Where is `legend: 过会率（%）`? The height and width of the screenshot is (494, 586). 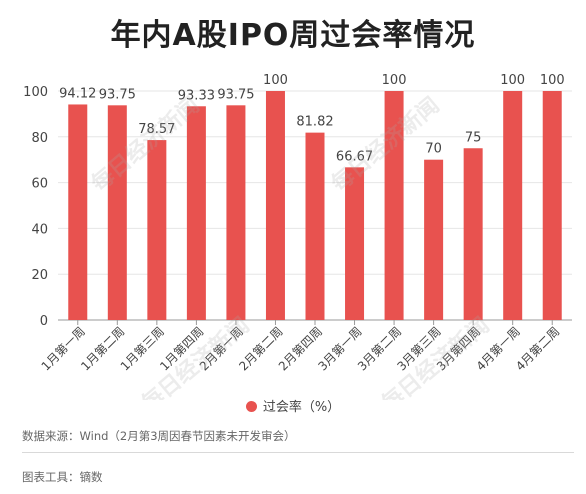 legend: 过会率（%） is located at coordinates (293, 405).